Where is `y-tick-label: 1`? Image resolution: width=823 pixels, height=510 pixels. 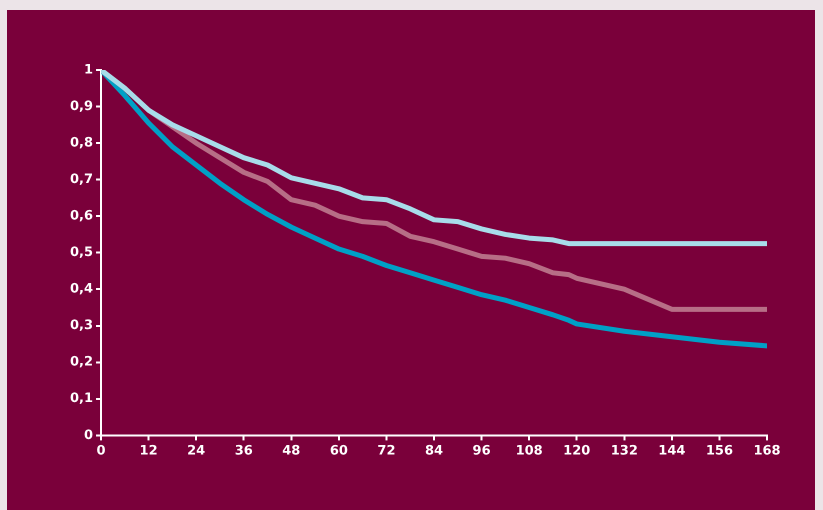
y-tick-label: 1 is located at coordinates (89, 70).